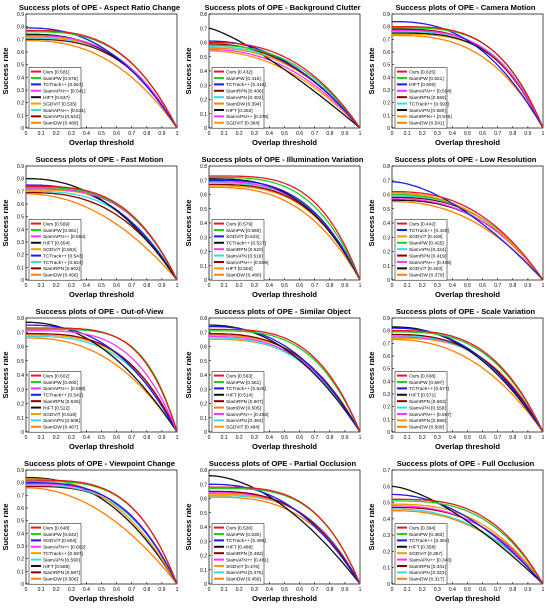  Describe the element at coordinates (239, 224) in the screenshot. I see `legend-entry: Ours [0.579]` at that location.